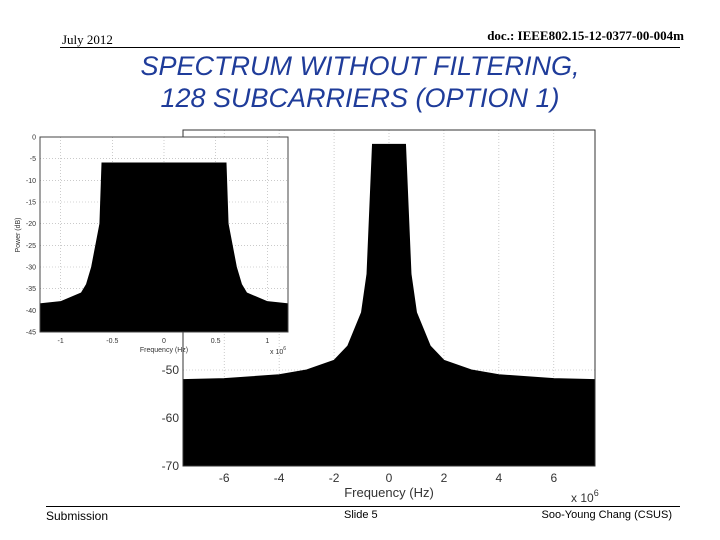 This screenshot has width=720, height=540. What do you see at coordinates (31, 246) in the screenshot?
I see `y-tick-label: -25` at bounding box center [31, 246].